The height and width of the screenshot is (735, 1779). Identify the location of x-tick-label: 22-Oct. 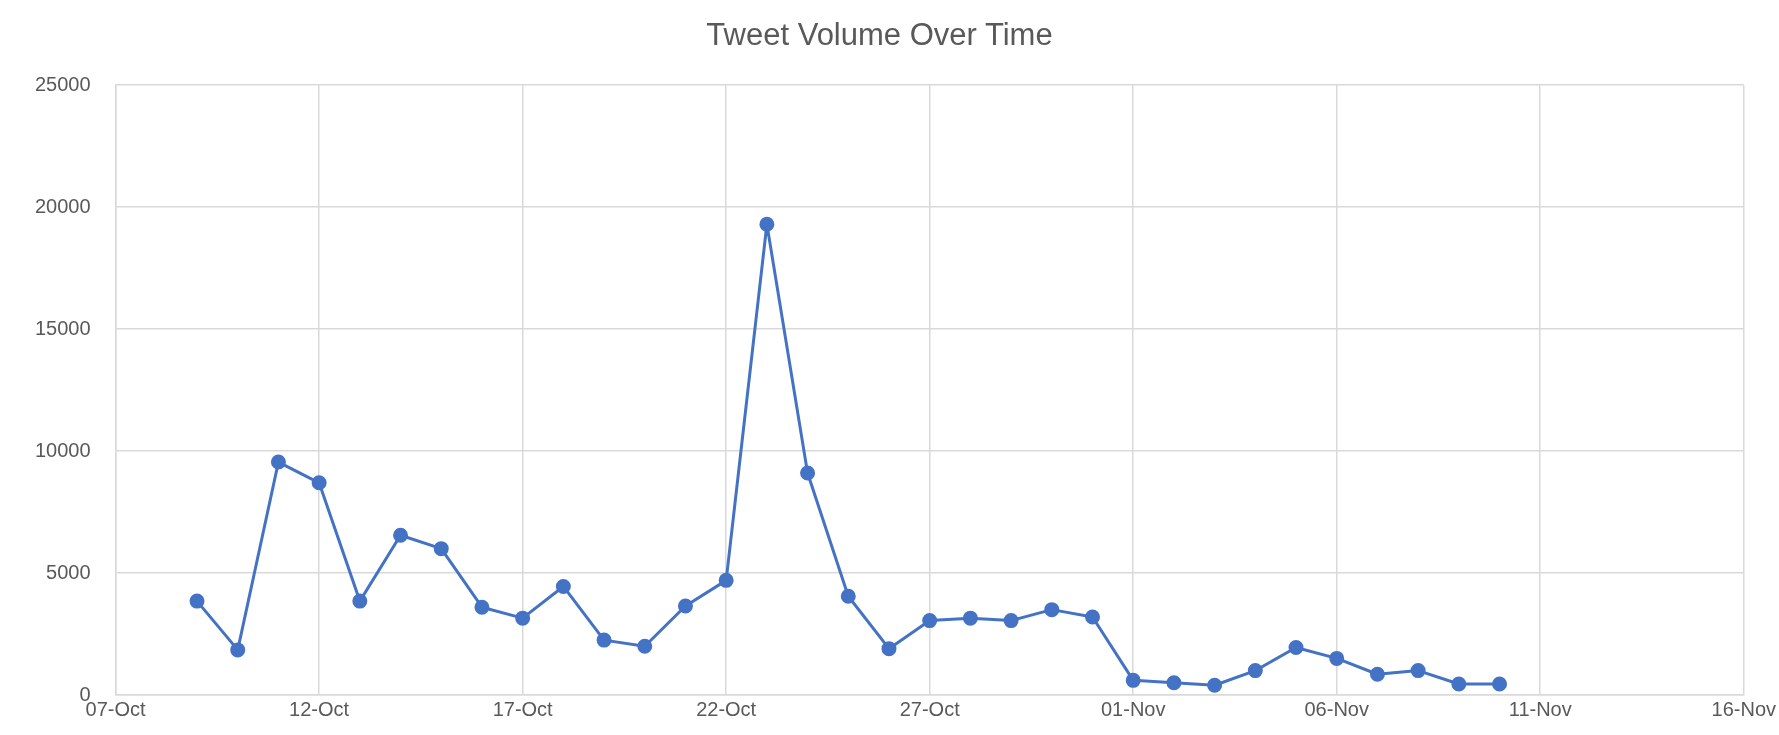
(726, 708).